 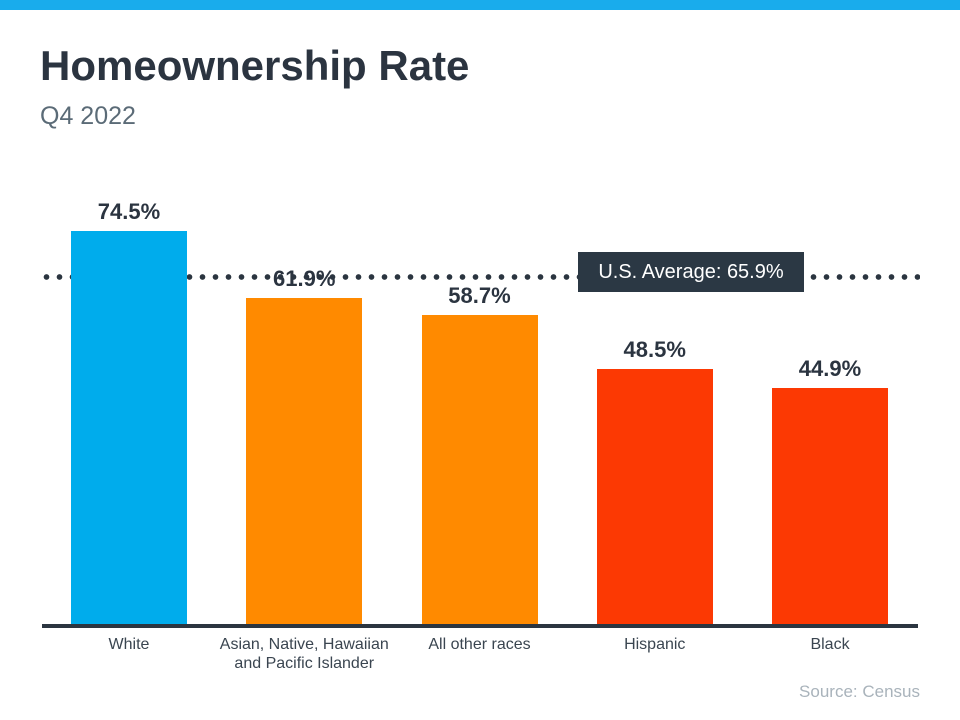 What do you see at coordinates (129, 211) in the screenshot?
I see `bar-value-label: 74.5%` at bounding box center [129, 211].